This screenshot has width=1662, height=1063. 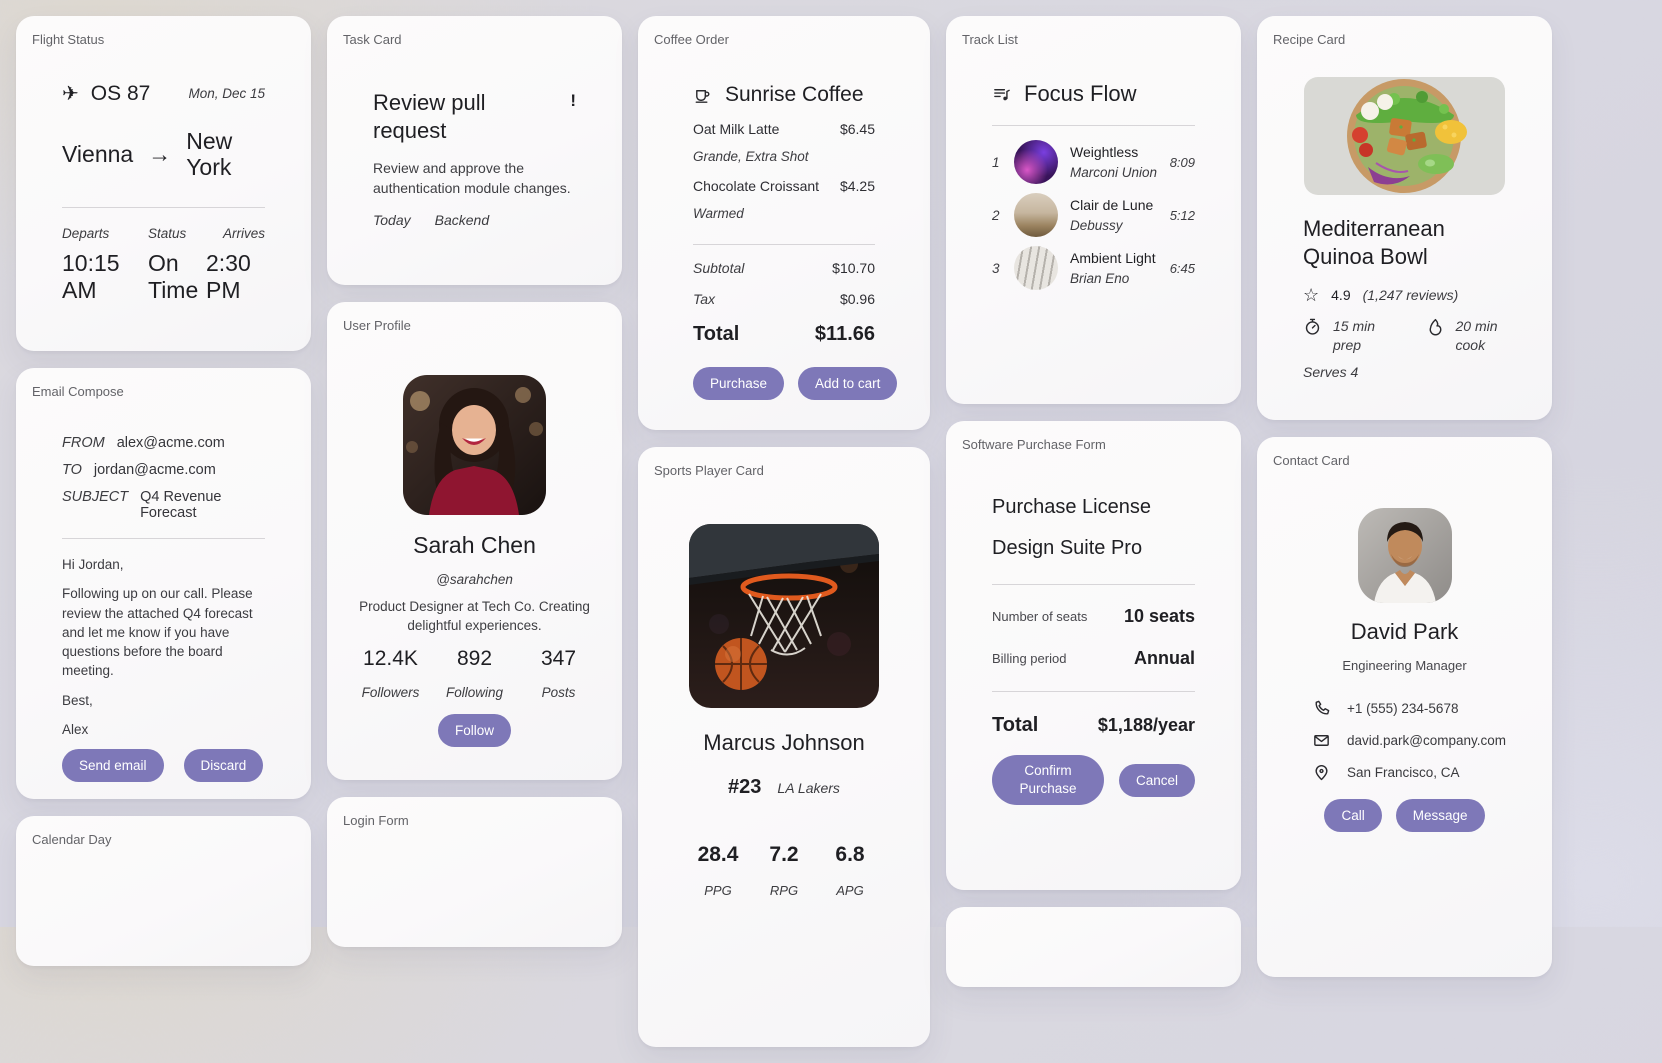 I want to click on email-signature: Alex, so click(x=75, y=730).